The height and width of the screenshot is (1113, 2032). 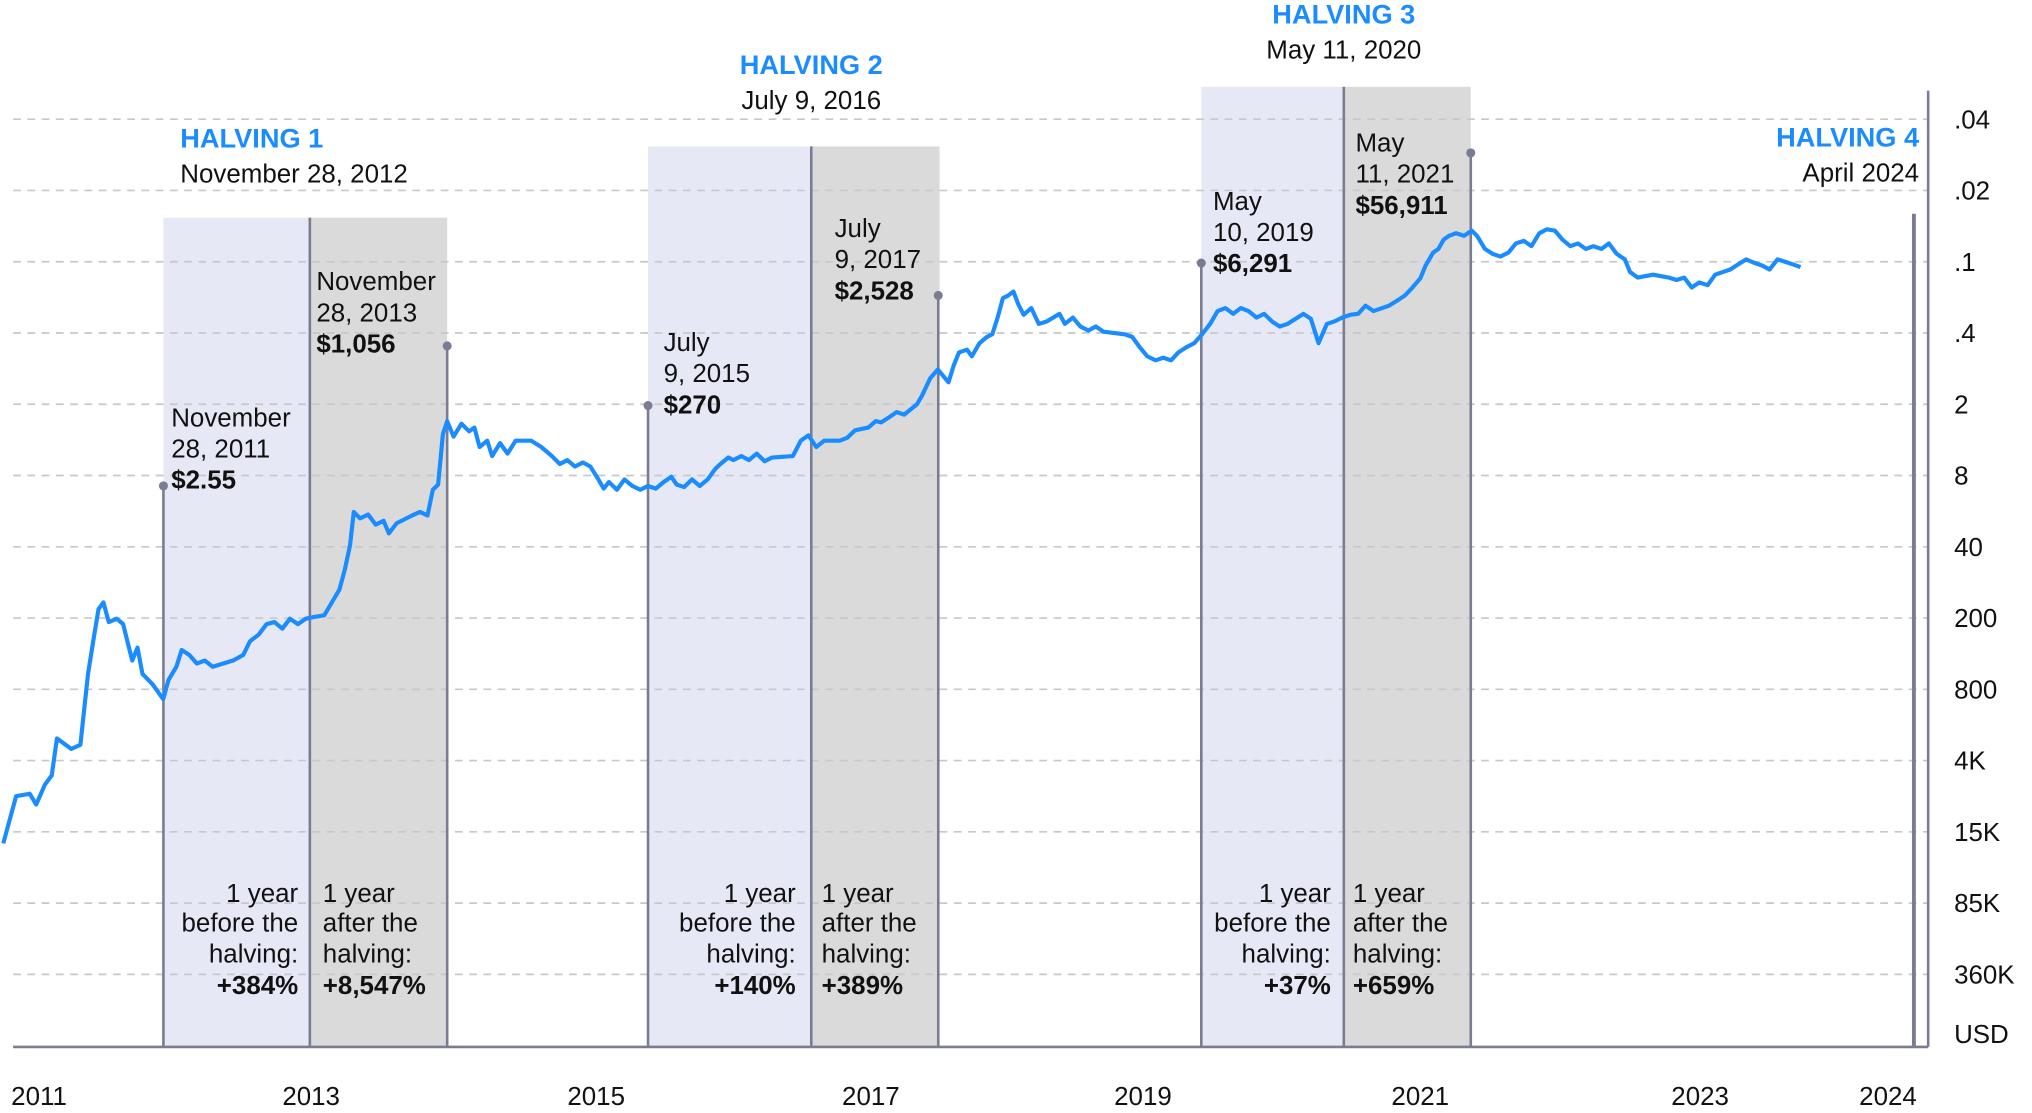 What do you see at coordinates (871, 1097) in the screenshot?
I see `x-tick-label: 2017` at bounding box center [871, 1097].